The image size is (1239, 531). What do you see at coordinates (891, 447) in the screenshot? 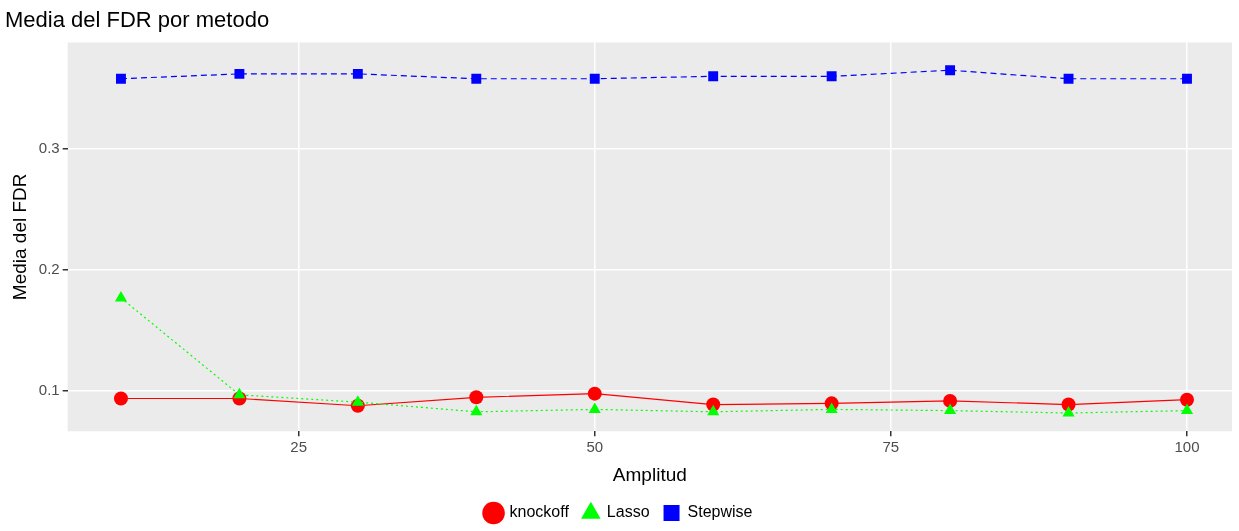
I see `x-tick-label: 75` at bounding box center [891, 447].